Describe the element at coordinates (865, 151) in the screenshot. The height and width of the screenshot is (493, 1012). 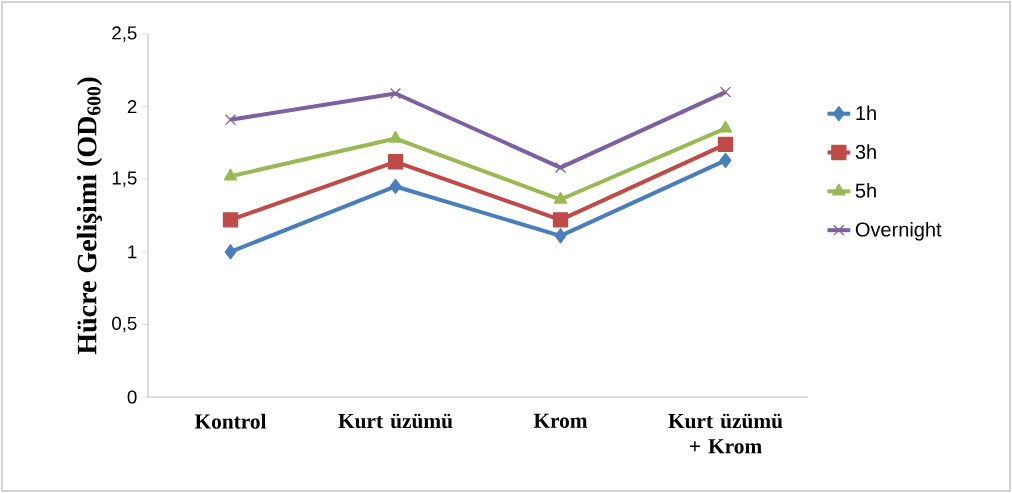
I see `legend-label: 3h` at that location.